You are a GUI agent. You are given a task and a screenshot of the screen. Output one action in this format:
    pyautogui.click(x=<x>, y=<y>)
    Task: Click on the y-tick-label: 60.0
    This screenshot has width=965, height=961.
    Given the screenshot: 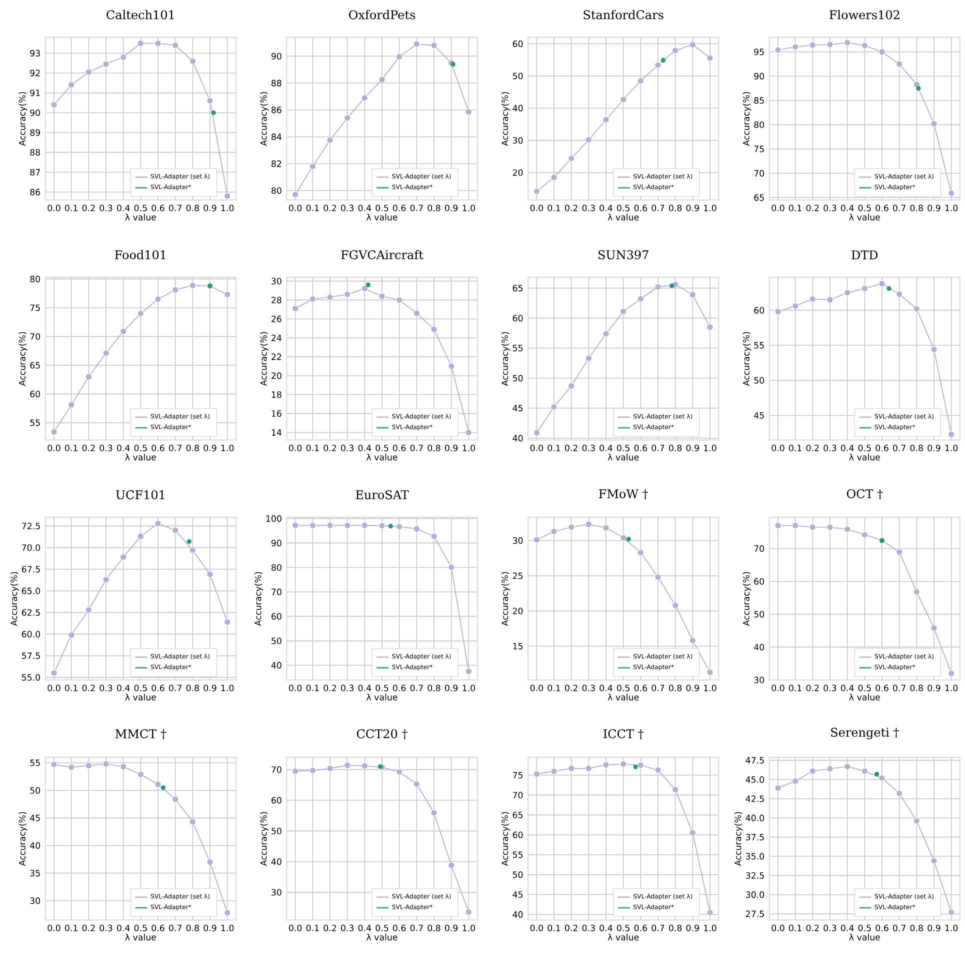 What is the action you would take?
    pyautogui.click(x=31, y=634)
    